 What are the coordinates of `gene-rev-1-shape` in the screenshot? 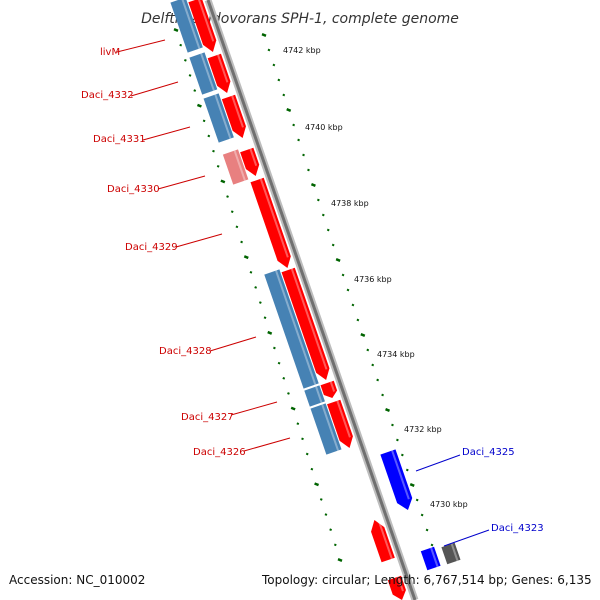 It's located at (186, 26).